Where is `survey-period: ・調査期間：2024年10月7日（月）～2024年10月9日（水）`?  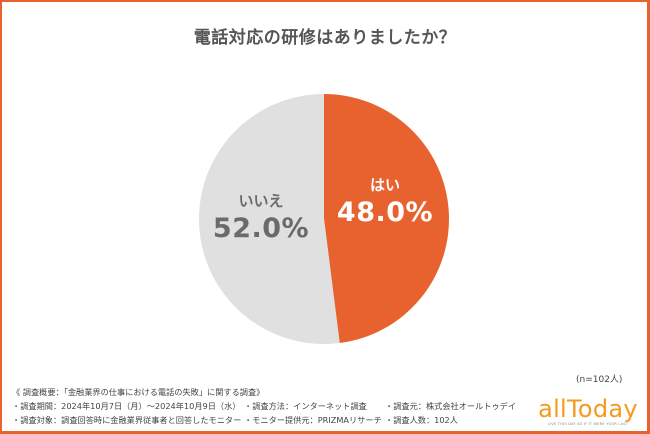
survey-period: ・調査期間：2024年10月7日（月）～2024年10月9日（水） is located at coordinates (126, 406).